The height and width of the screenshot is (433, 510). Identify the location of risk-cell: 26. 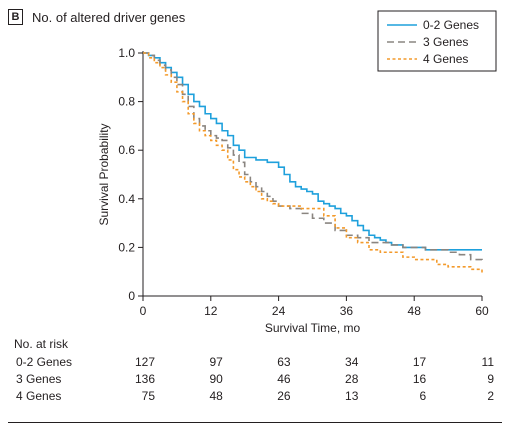
(284, 396).